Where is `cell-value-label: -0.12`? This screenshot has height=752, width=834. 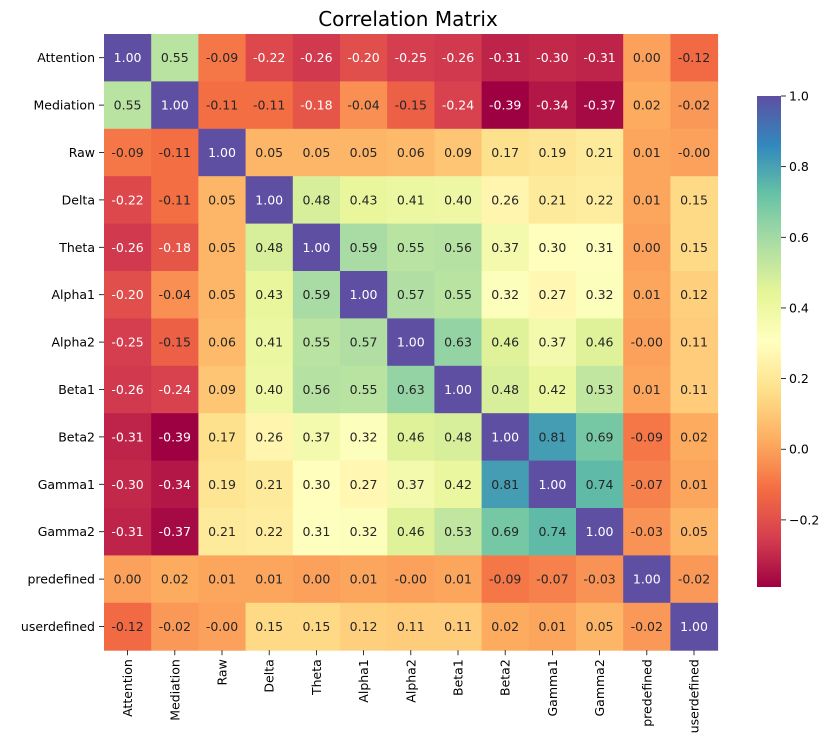
cell-value-label: -0.12 is located at coordinates (694, 57).